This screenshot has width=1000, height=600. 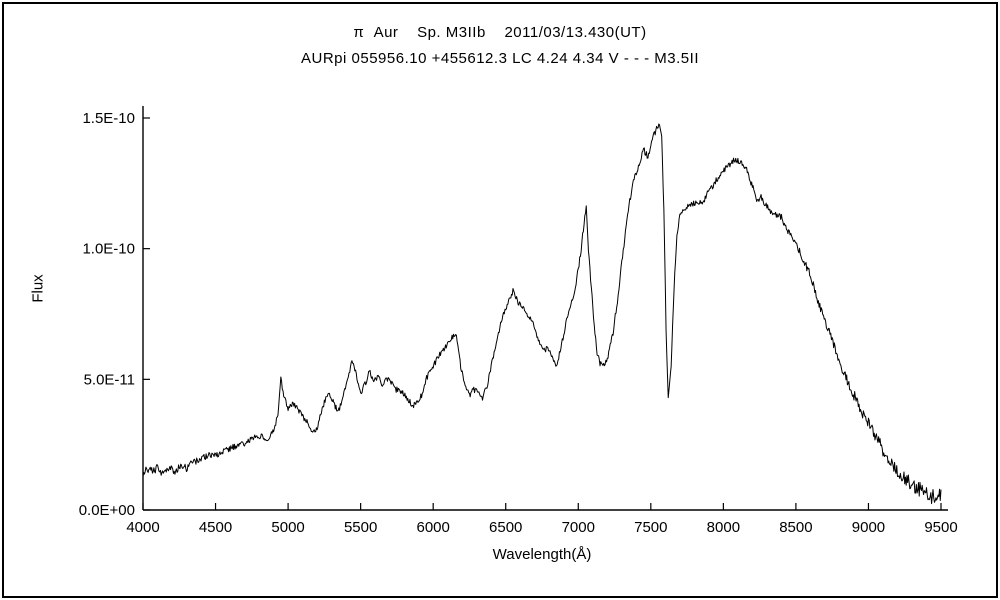 What do you see at coordinates (505, 527) in the screenshot?
I see `x-tick-label: 6500` at bounding box center [505, 527].